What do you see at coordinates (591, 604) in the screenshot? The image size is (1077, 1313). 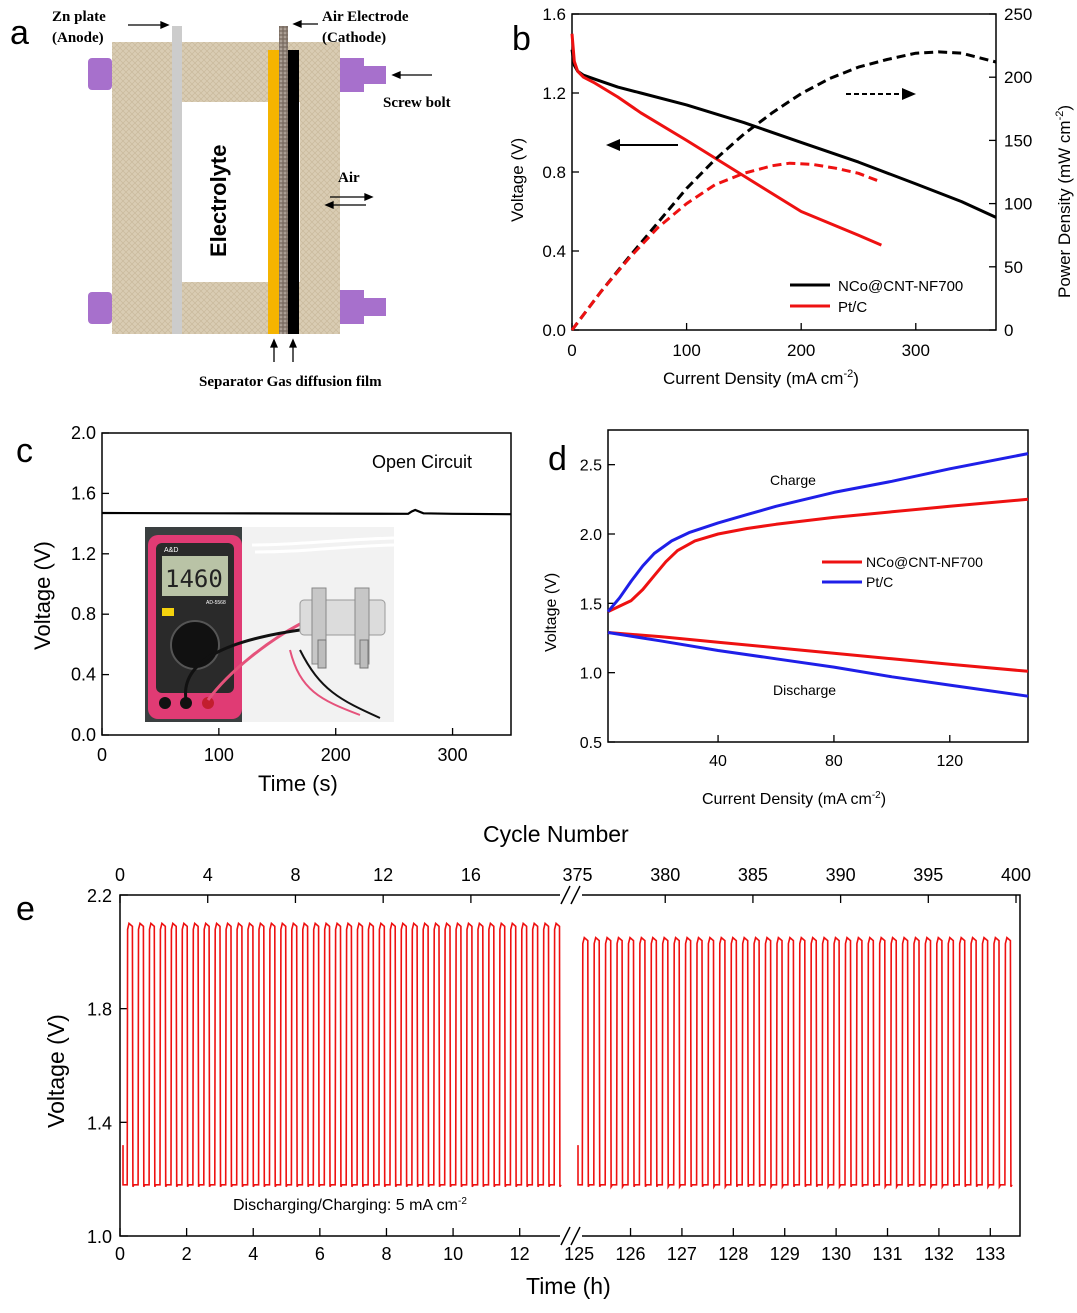 I see `d-y-tick-label: 1.5` at bounding box center [591, 604].